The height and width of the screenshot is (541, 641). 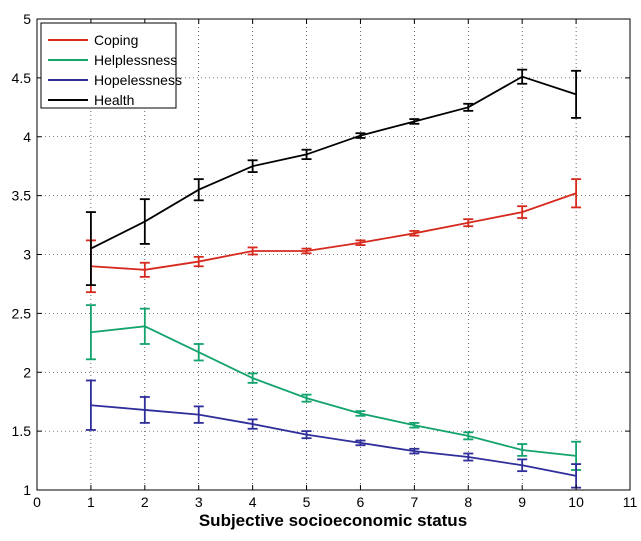 I want to click on legend-label-coping: Coping, so click(x=116, y=40).